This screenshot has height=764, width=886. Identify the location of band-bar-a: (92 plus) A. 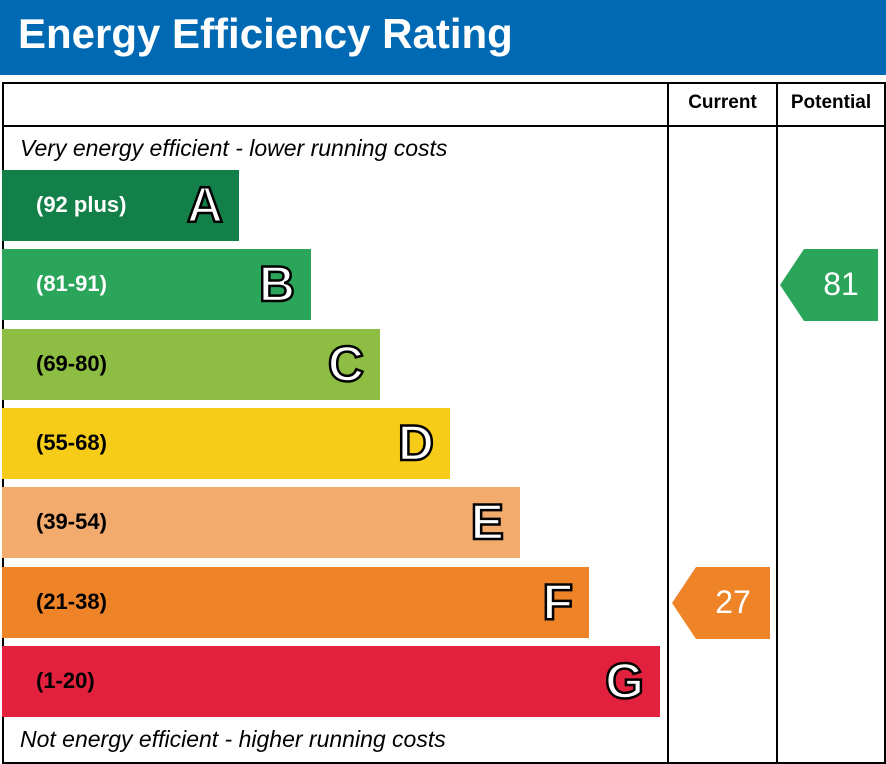
(120, 205).